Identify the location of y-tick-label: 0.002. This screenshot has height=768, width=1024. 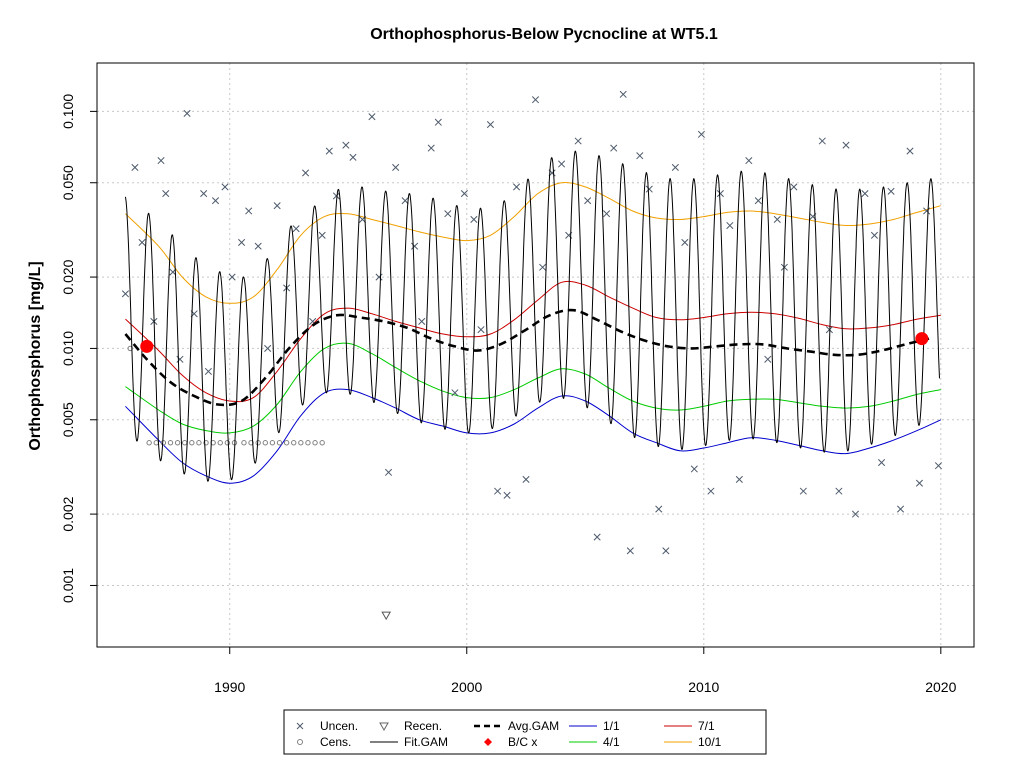
(68, 513).